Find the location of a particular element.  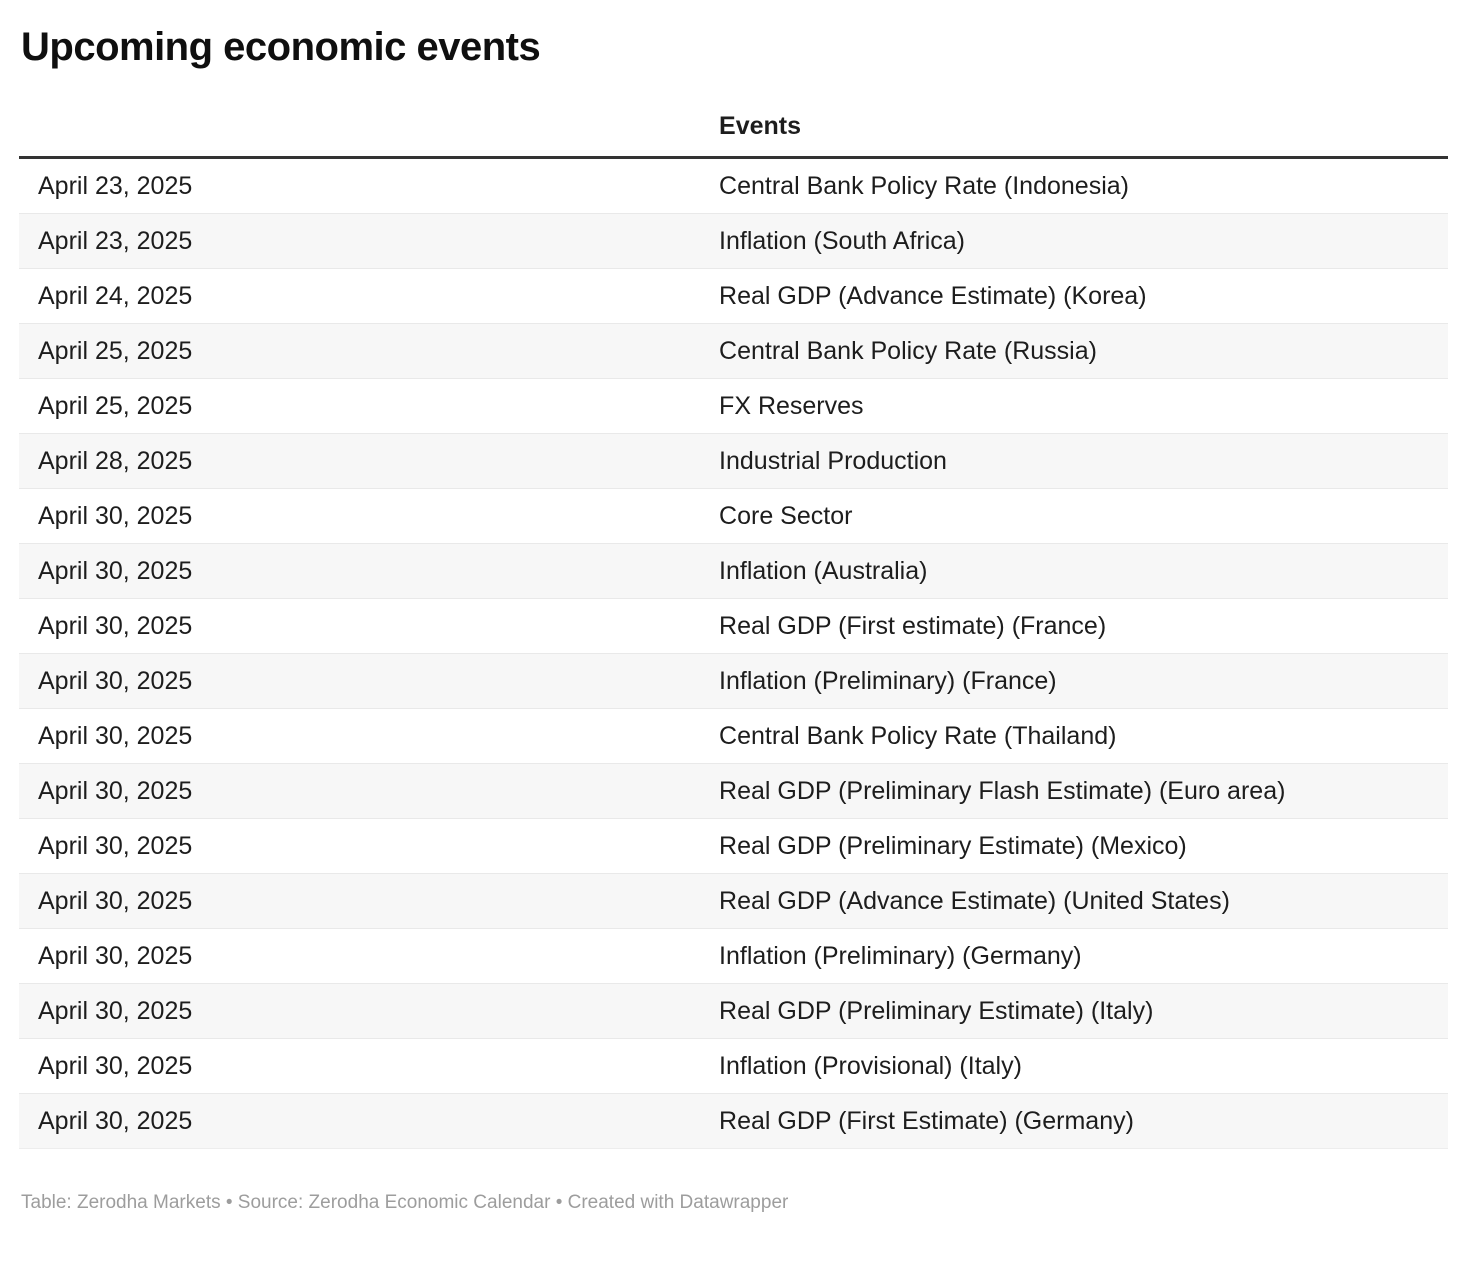

event-cell: FX Reserves is located at coordinates (791, 406).